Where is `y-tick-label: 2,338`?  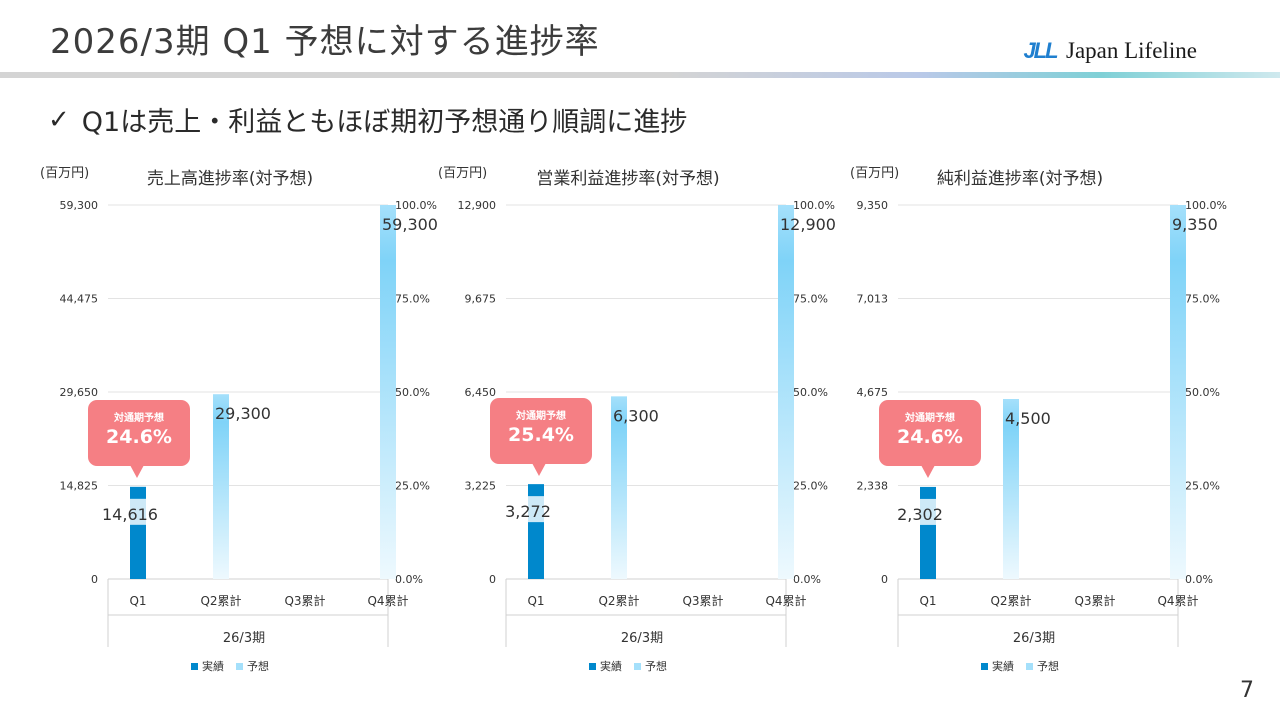
y-tick-label: 2,338 is located at coordinates (873, 486).